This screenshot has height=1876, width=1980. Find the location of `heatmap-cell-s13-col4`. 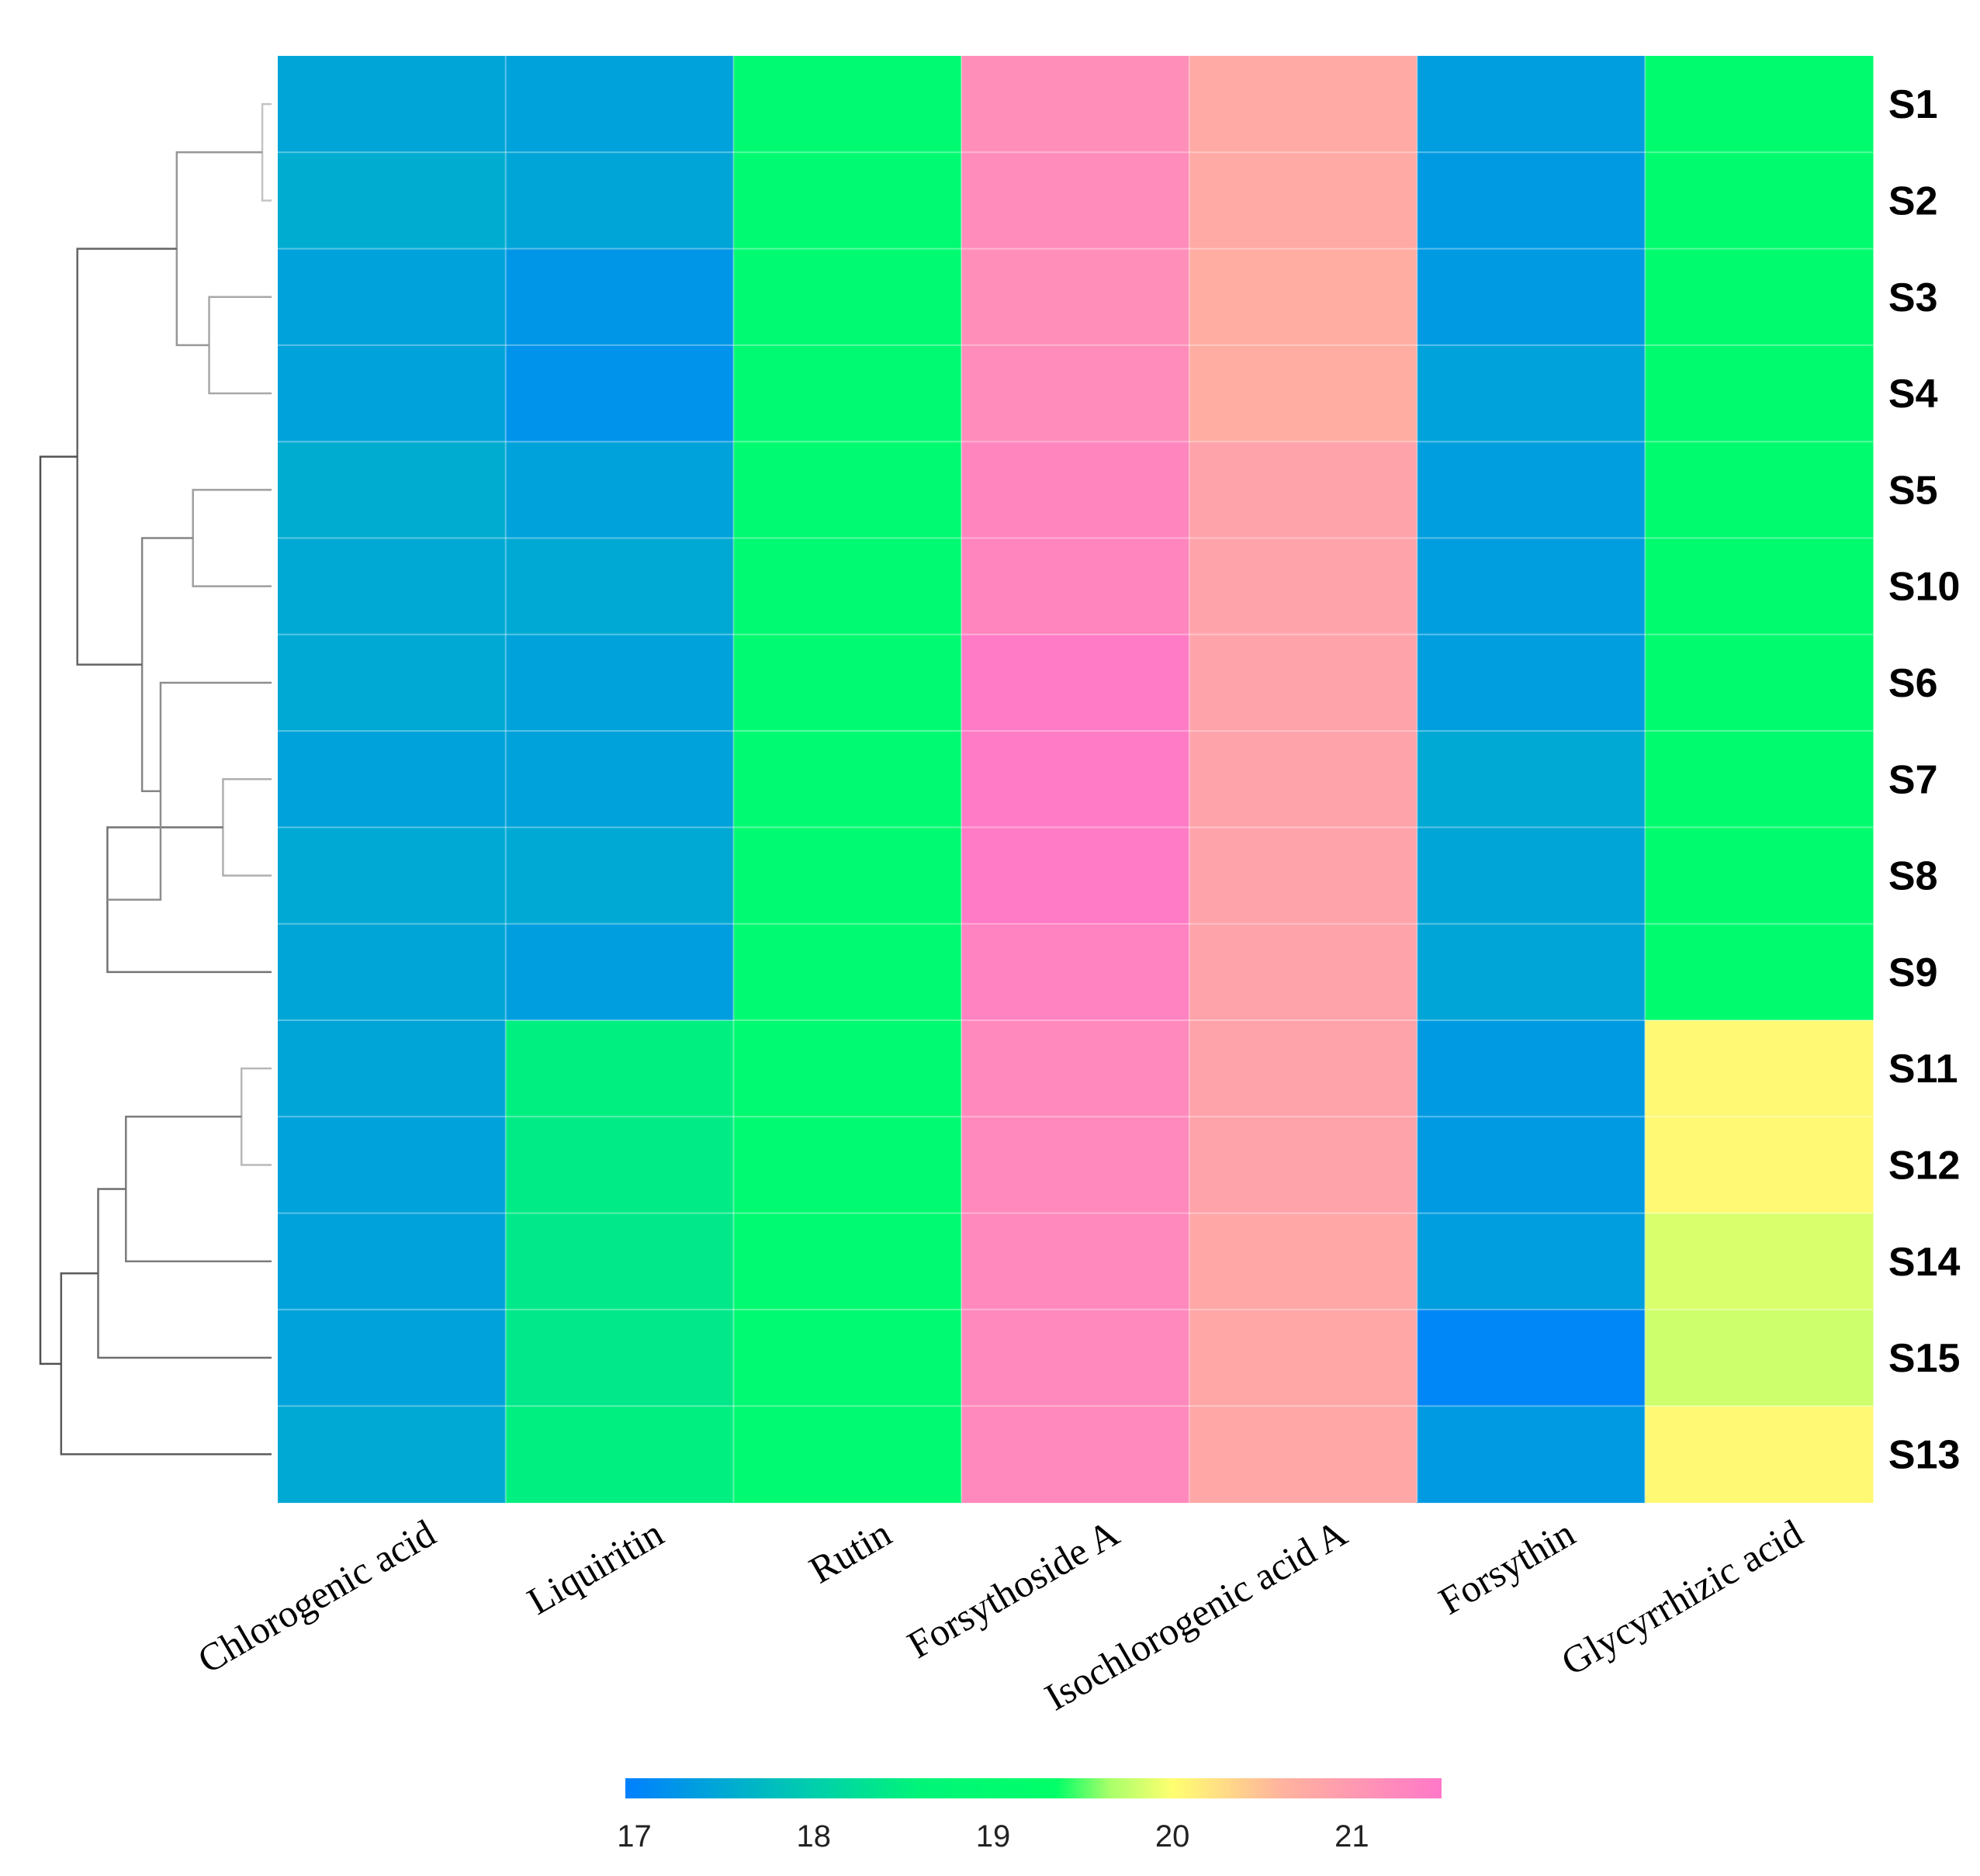

heatmap-cell-s13-col4 is located at coordinates (1075, 1455).